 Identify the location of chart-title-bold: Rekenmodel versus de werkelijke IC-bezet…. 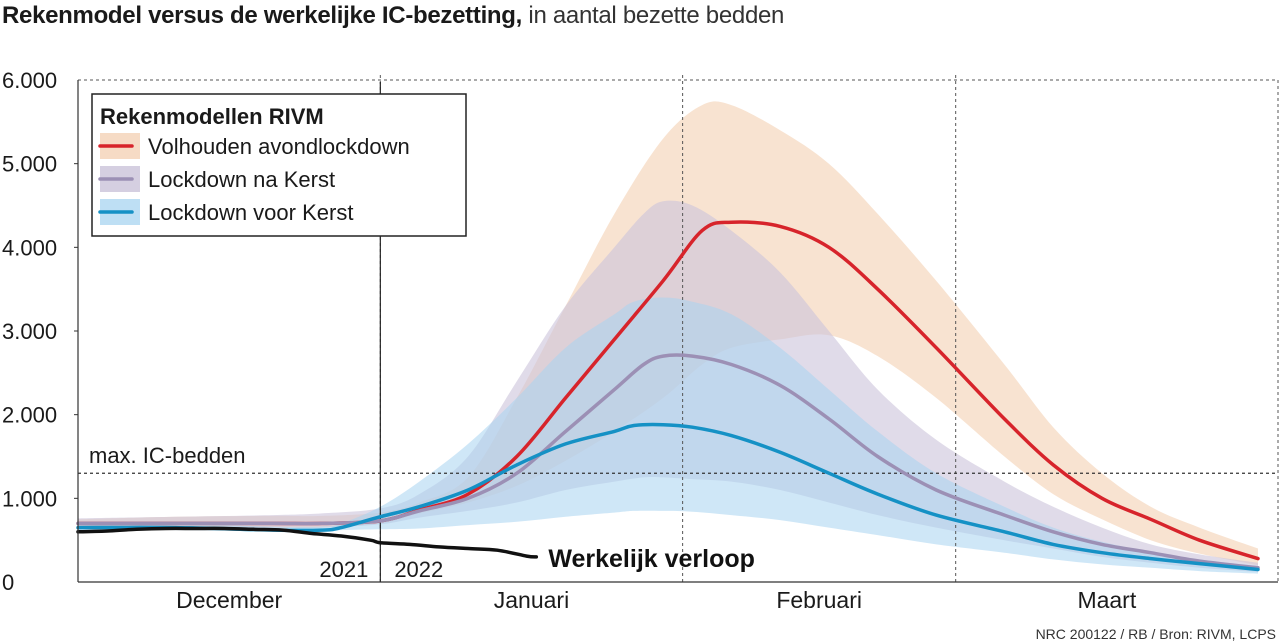
(262, 15).